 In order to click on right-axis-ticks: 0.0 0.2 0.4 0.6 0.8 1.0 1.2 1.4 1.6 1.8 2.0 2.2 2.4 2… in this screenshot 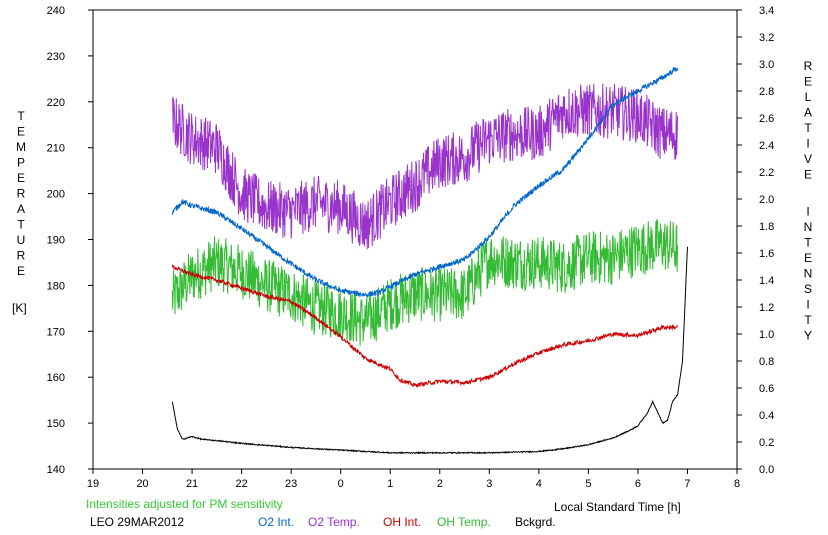, I will do `click(755, 240)`.